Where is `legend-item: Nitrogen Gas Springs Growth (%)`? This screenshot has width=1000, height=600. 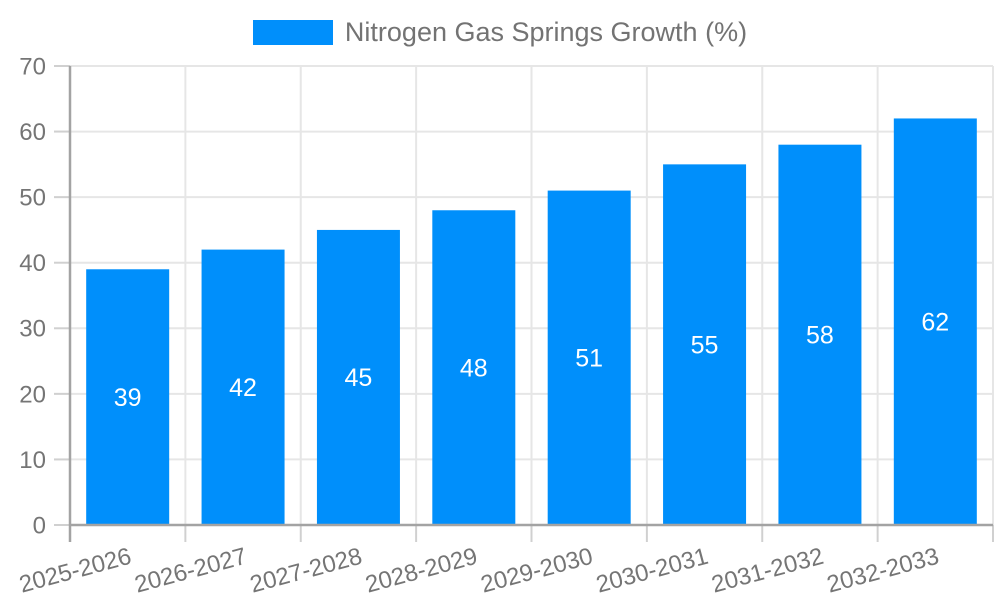 legend-item: Nitrogen Gas Springs Growth (%) is located at coordinates (500, 32).